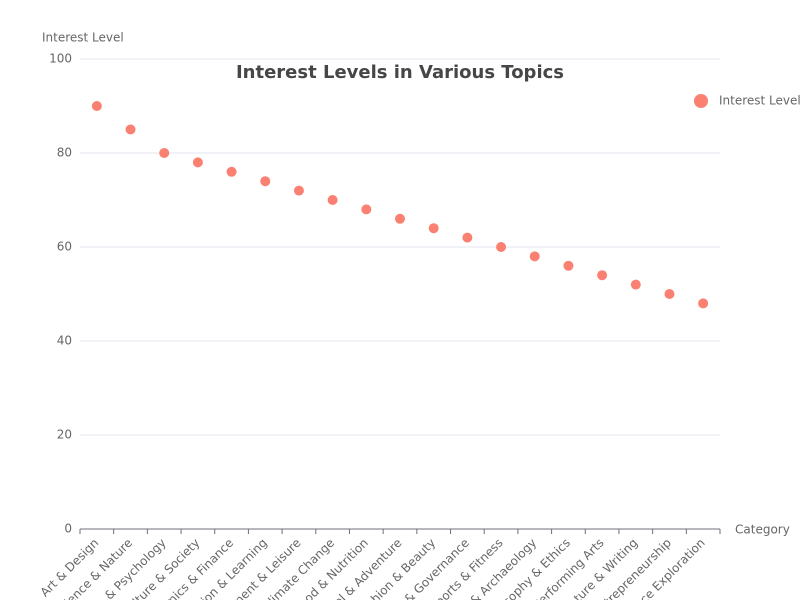 Image resolution: width=800 pixels, height=600 pixels. What do you see at coordinates (83, 38) in the screenshot?
I see `y-axis-label: Interest Level` at bounding box center [83, 38].